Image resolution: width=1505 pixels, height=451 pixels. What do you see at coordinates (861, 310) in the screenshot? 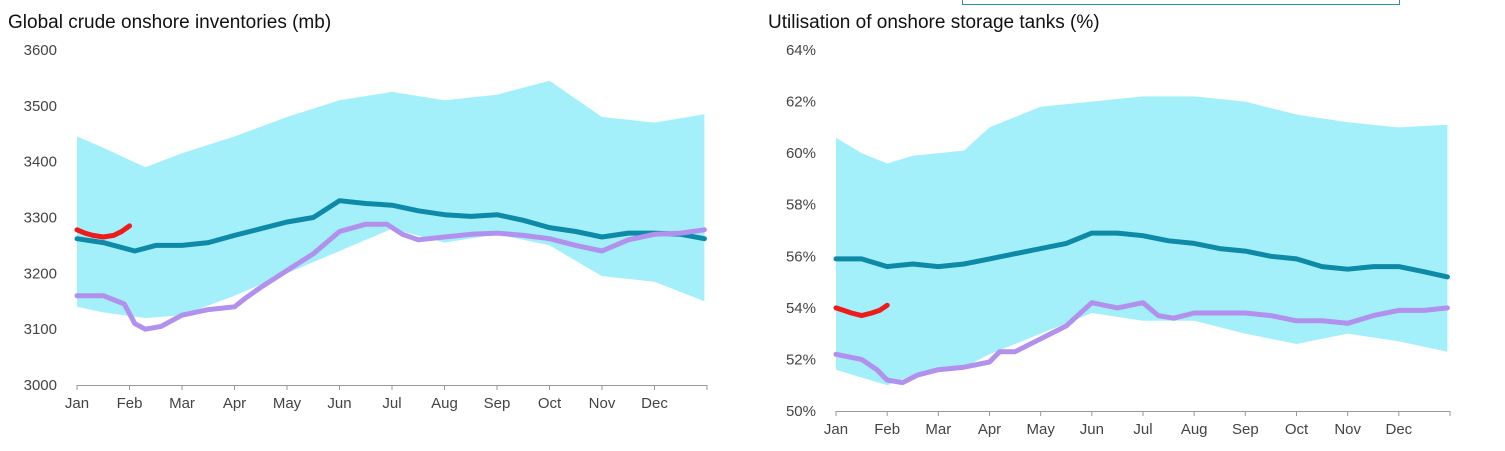
I see `util-series-current-year` at bounding box center [861, 310].